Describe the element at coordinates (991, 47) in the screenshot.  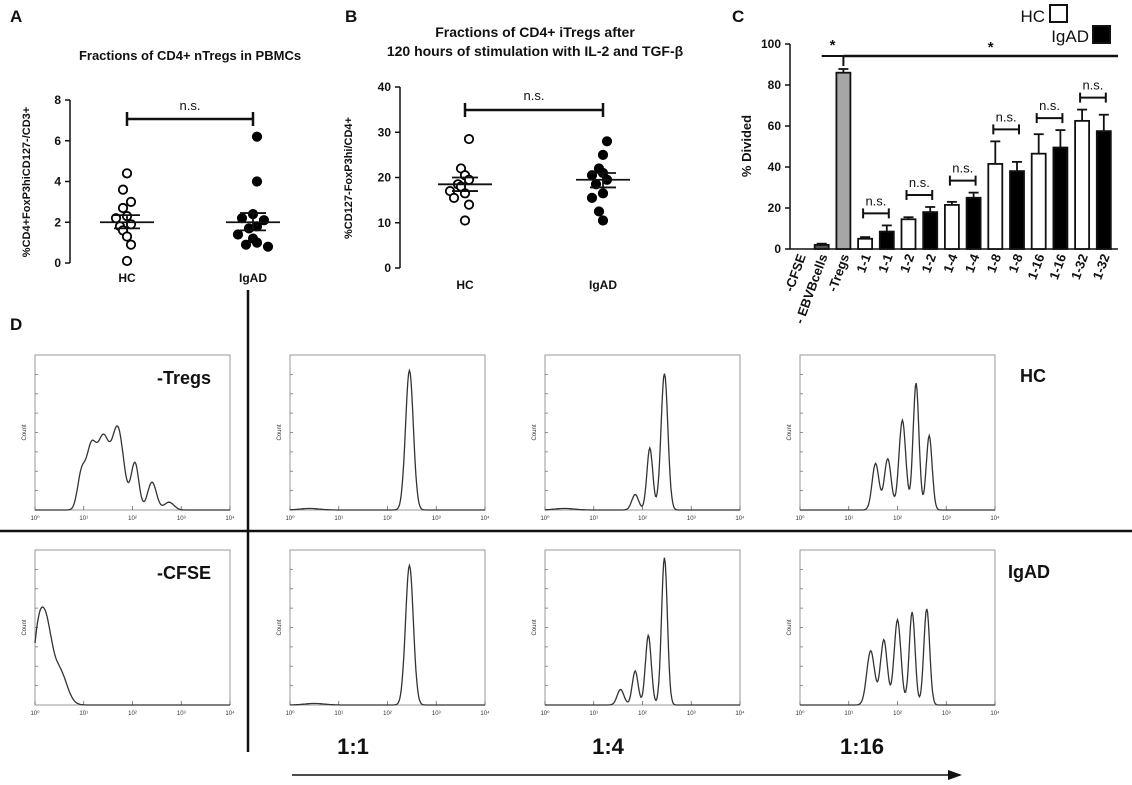
I see `chart-c-sig-star: *` at that location.